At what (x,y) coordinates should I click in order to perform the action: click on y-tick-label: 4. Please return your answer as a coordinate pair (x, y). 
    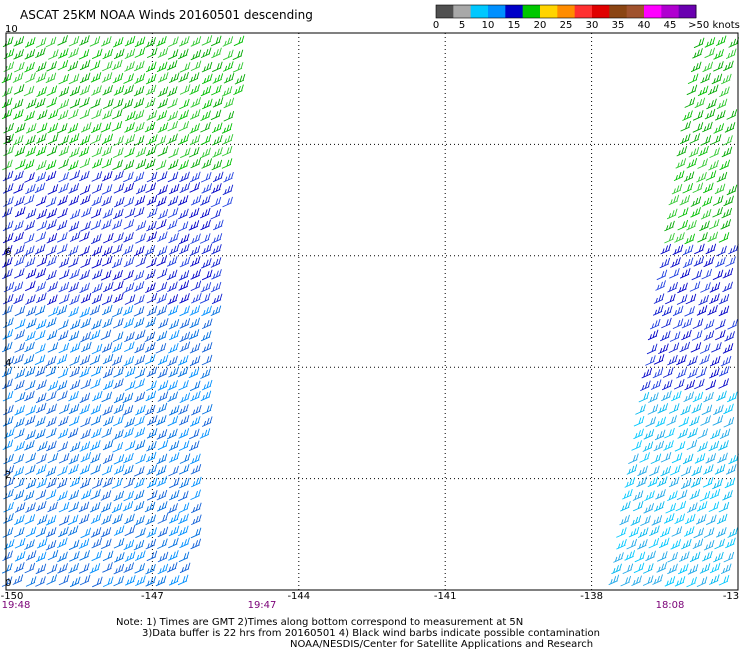
    Looking at the image, I should click on (8, 364).